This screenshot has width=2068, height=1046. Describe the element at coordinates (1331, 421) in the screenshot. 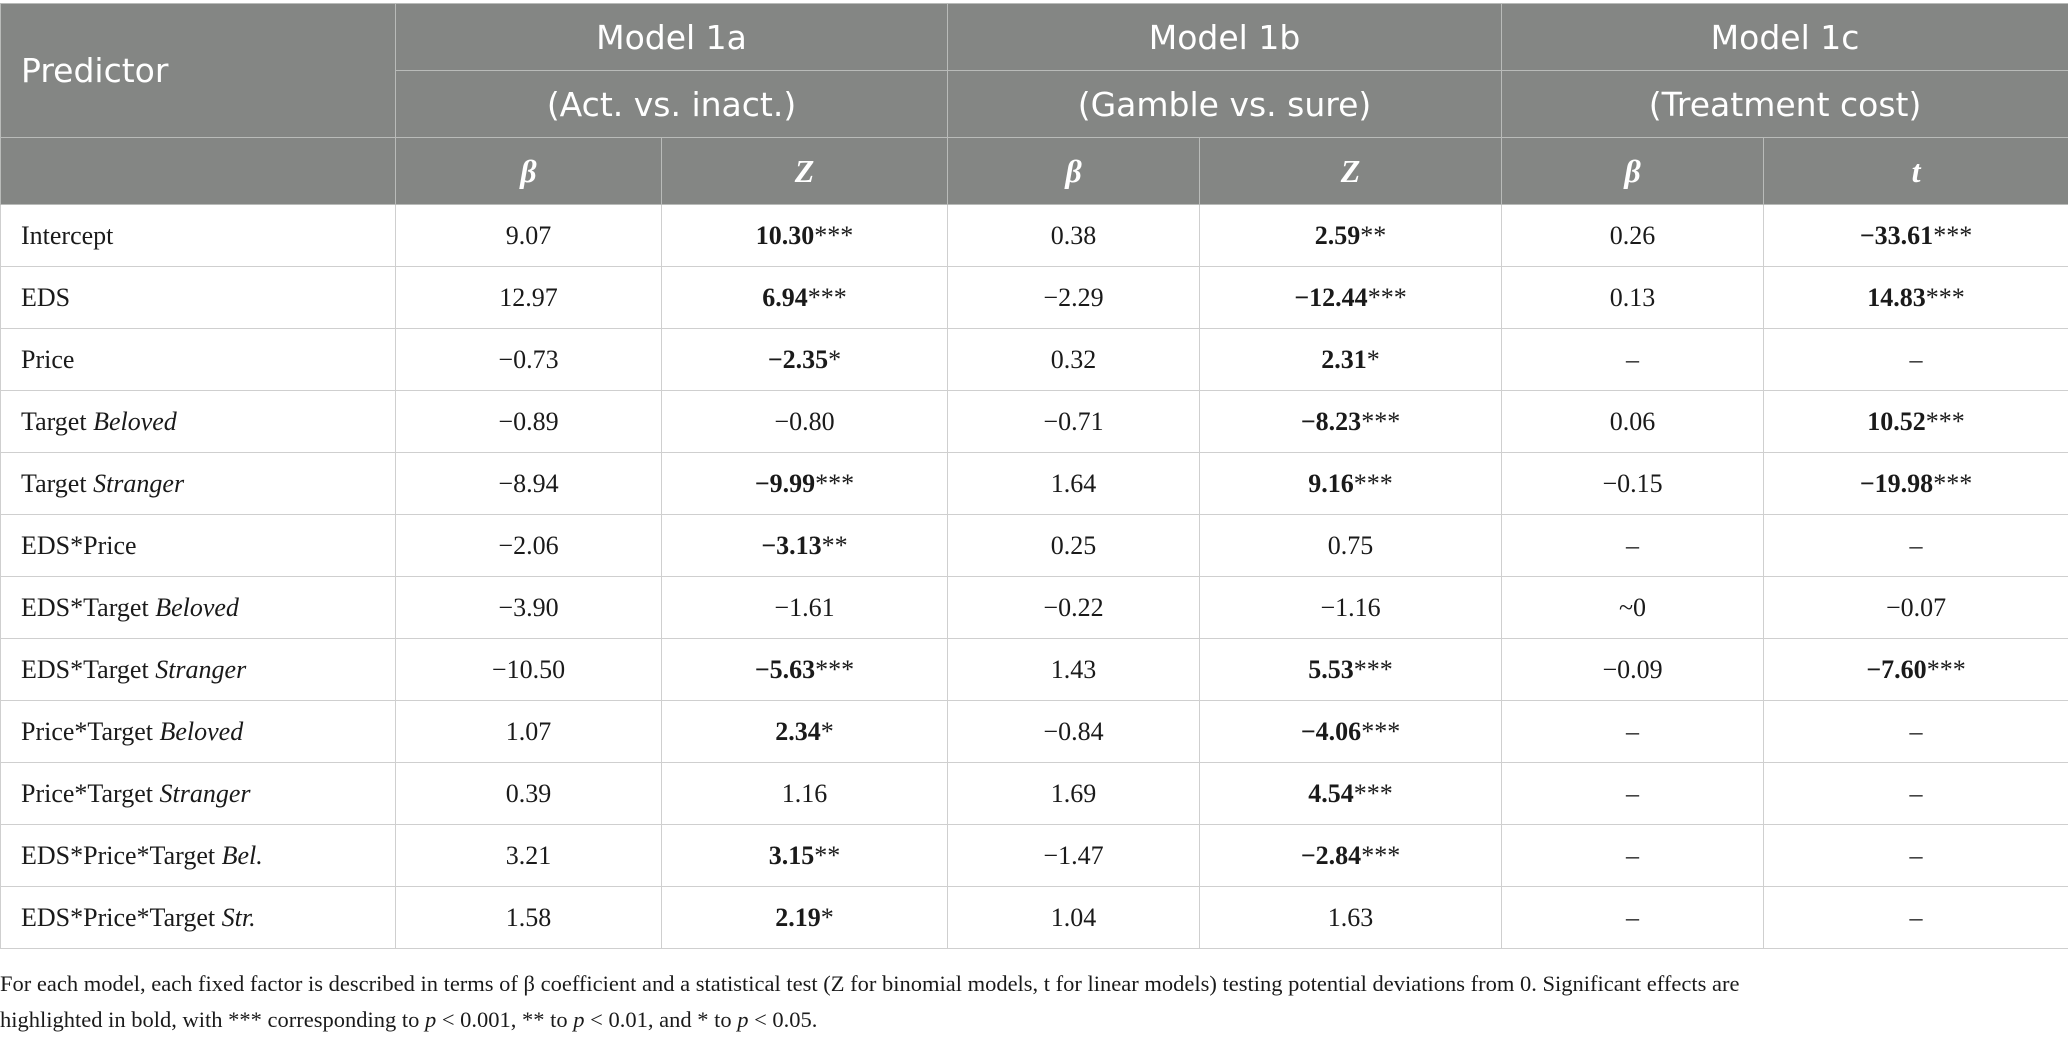

I see `cell-value: −8.23` at that location.